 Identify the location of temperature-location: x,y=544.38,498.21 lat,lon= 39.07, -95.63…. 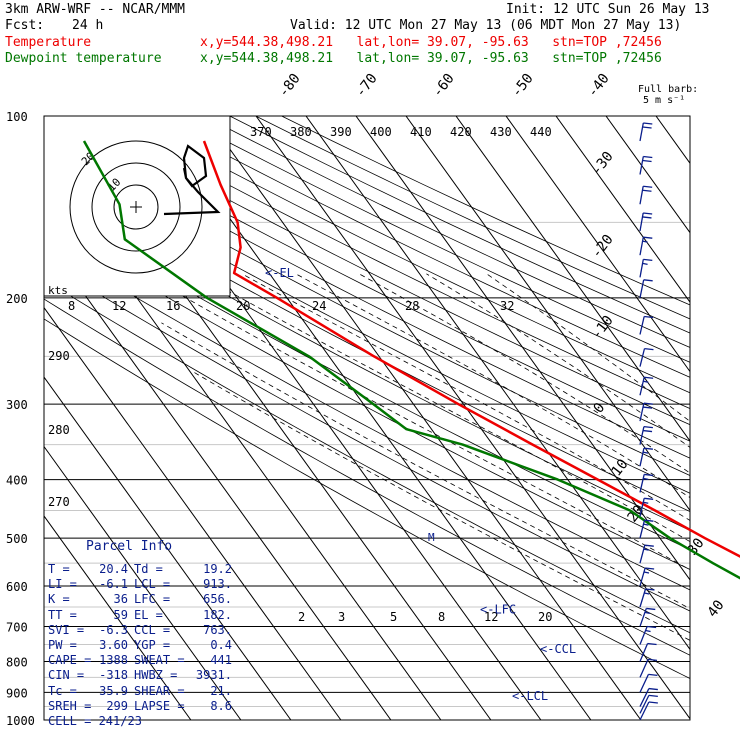
(431, 42).